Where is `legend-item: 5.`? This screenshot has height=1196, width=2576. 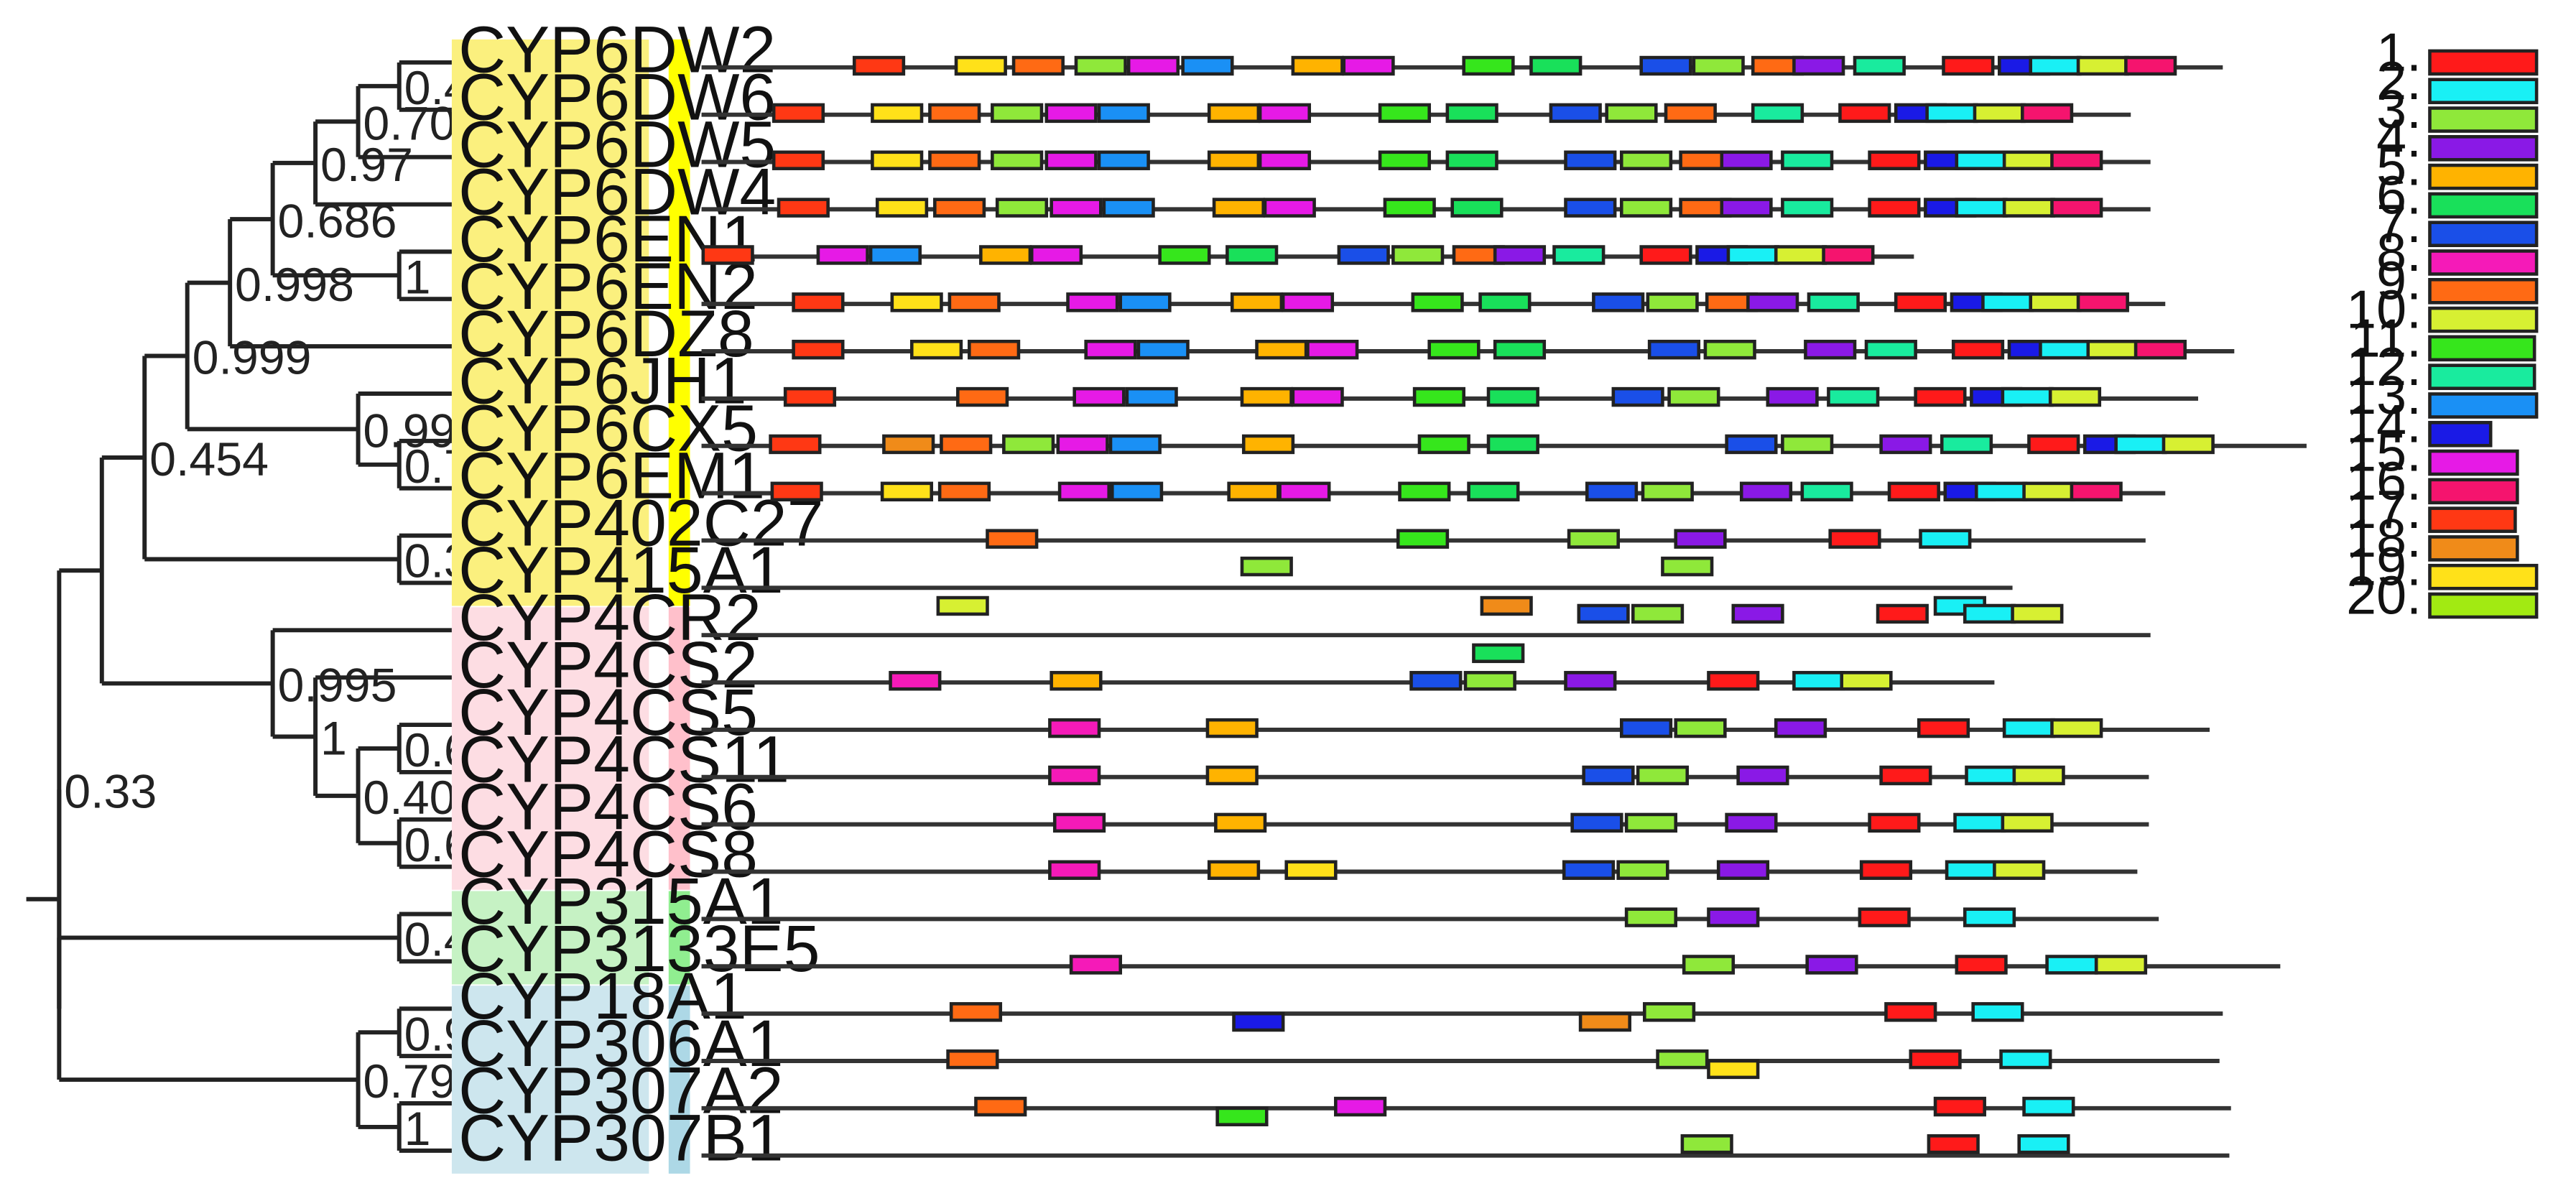 legend-item: 5. is located at coordinates (2457, 166).